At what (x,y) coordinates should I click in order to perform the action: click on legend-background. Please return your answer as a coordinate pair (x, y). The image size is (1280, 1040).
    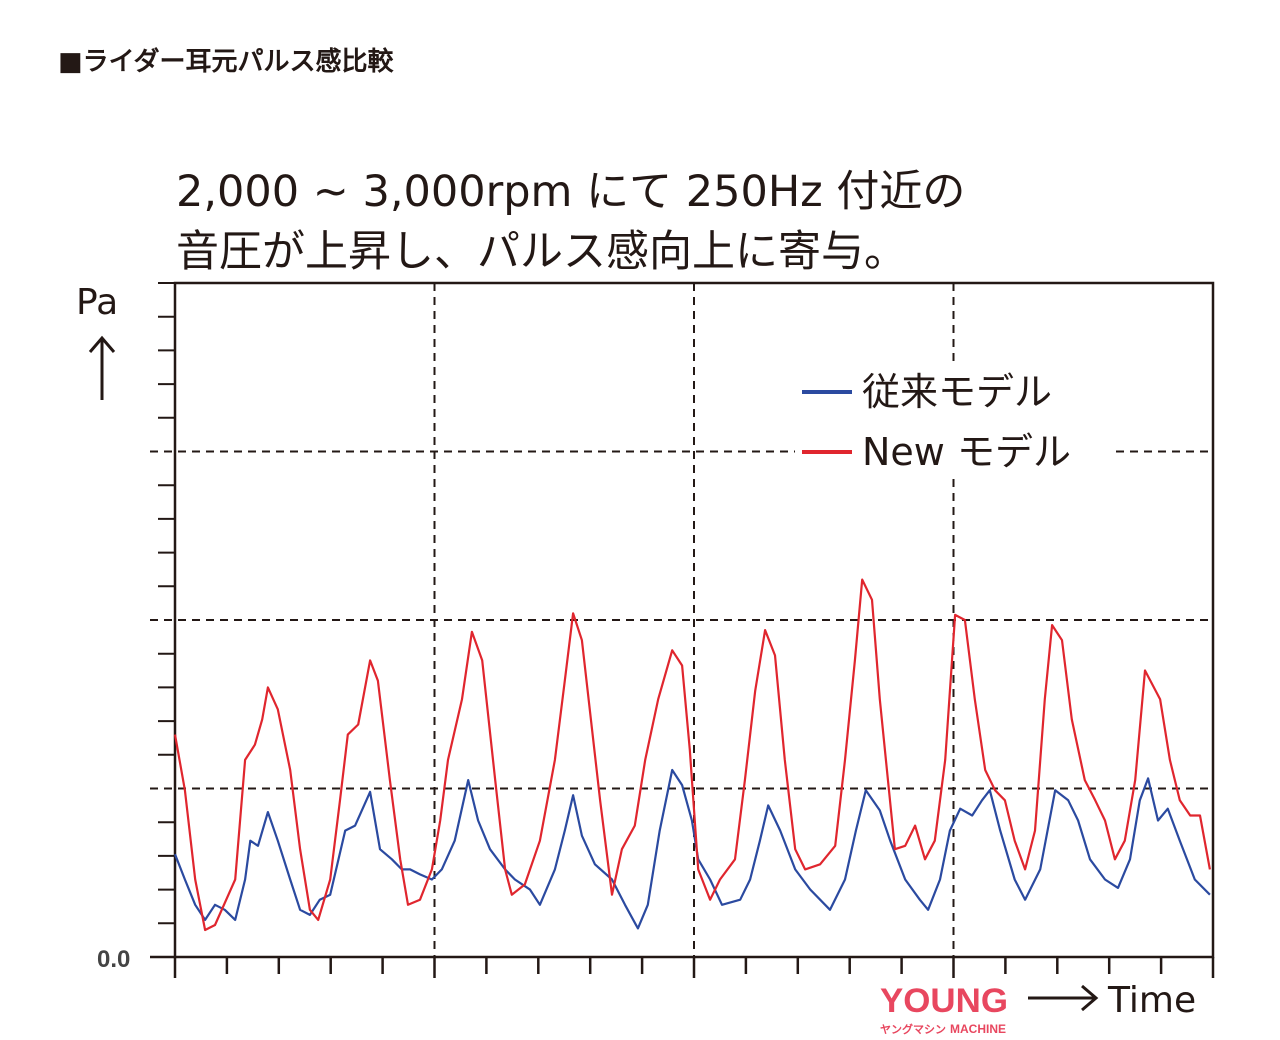
    Looking at the image, I should click on (955, 420).